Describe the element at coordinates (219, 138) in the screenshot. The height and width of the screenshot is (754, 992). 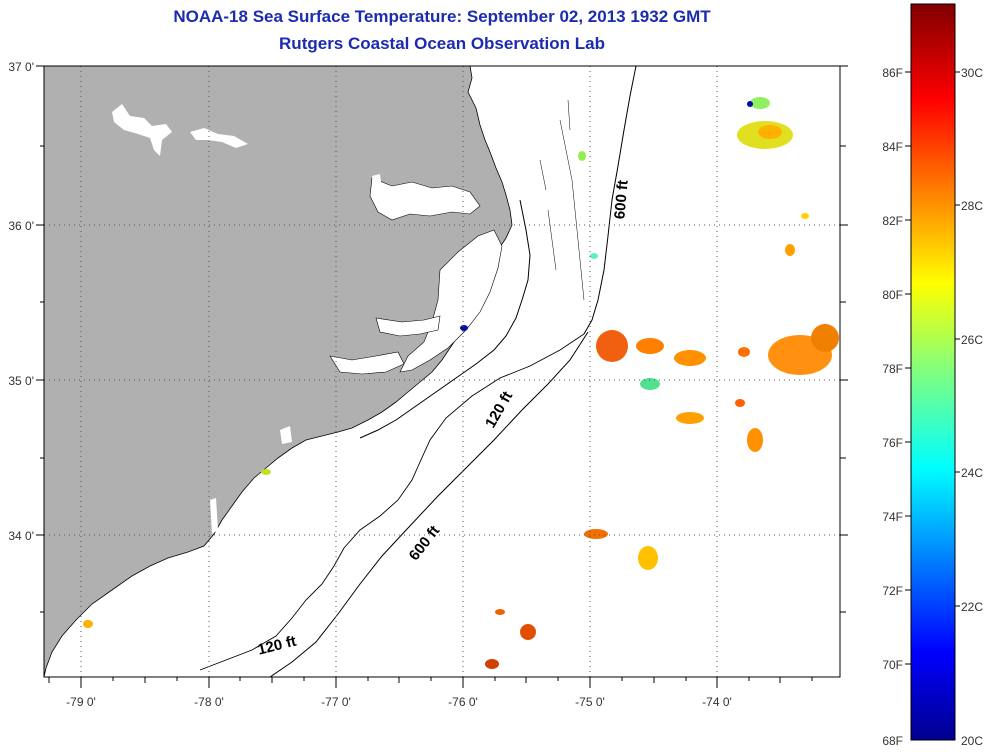
I see `falls-lake` at that location.